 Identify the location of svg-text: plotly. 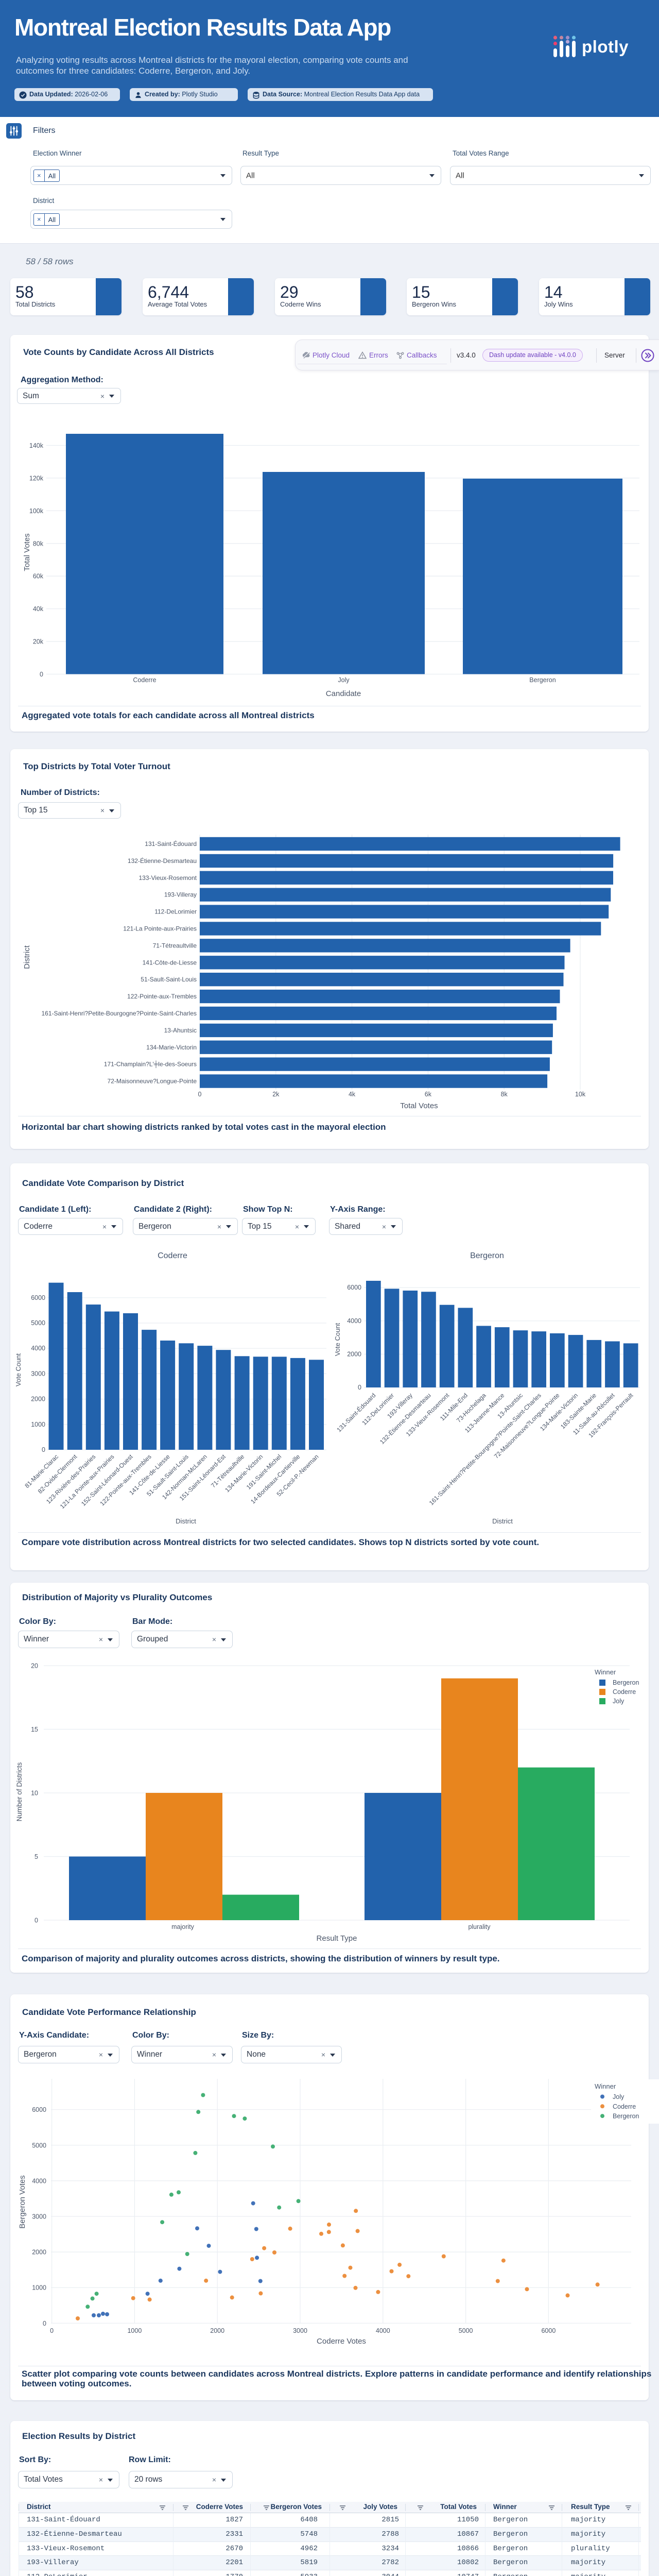
(606, 46).